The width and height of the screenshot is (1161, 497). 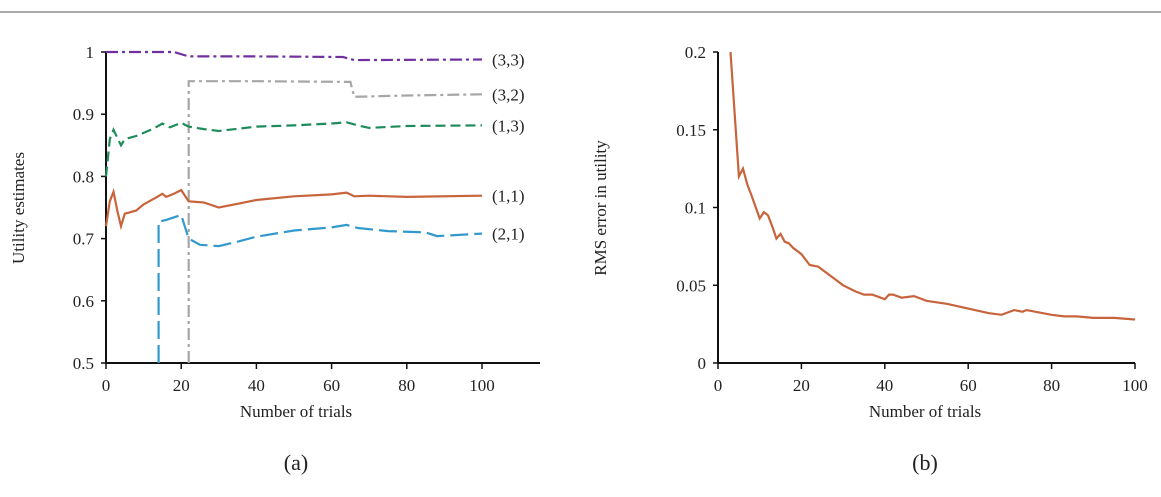 I want to click on y-tick-label: 0, so click(x=702, y=363).